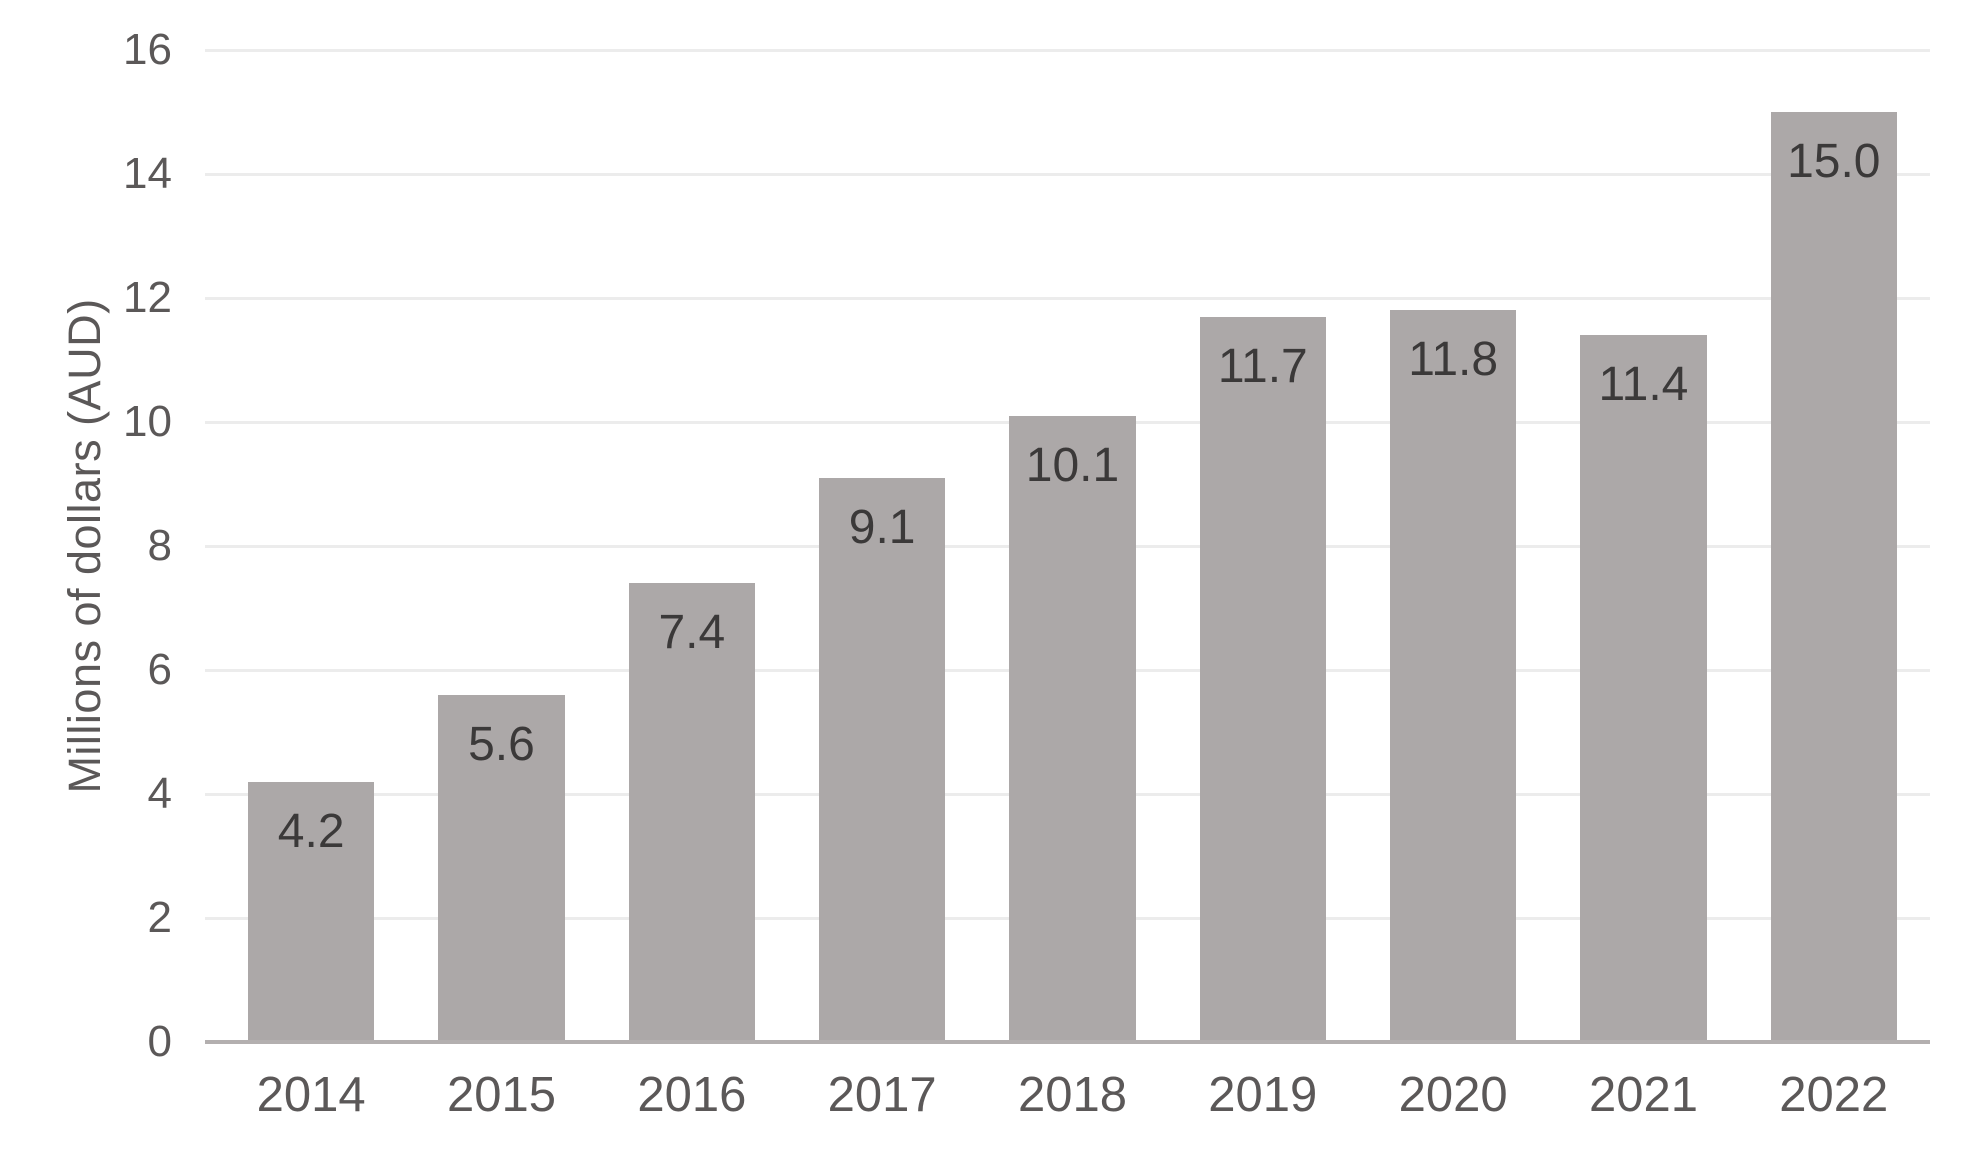  What do you see at coordinates (501, 744) in the screenshot?
I see `bar-value-label: 5.6` at bounding box center [501, 744].